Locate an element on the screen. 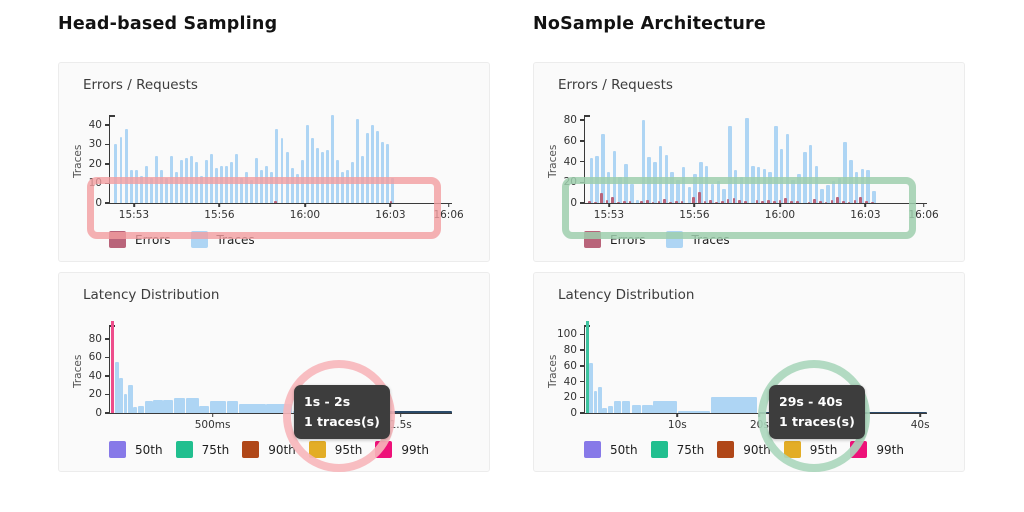 The height and width of the screenshot is (512, 1024). legend-item-errors: Errors is located at coordinates (140, 239).